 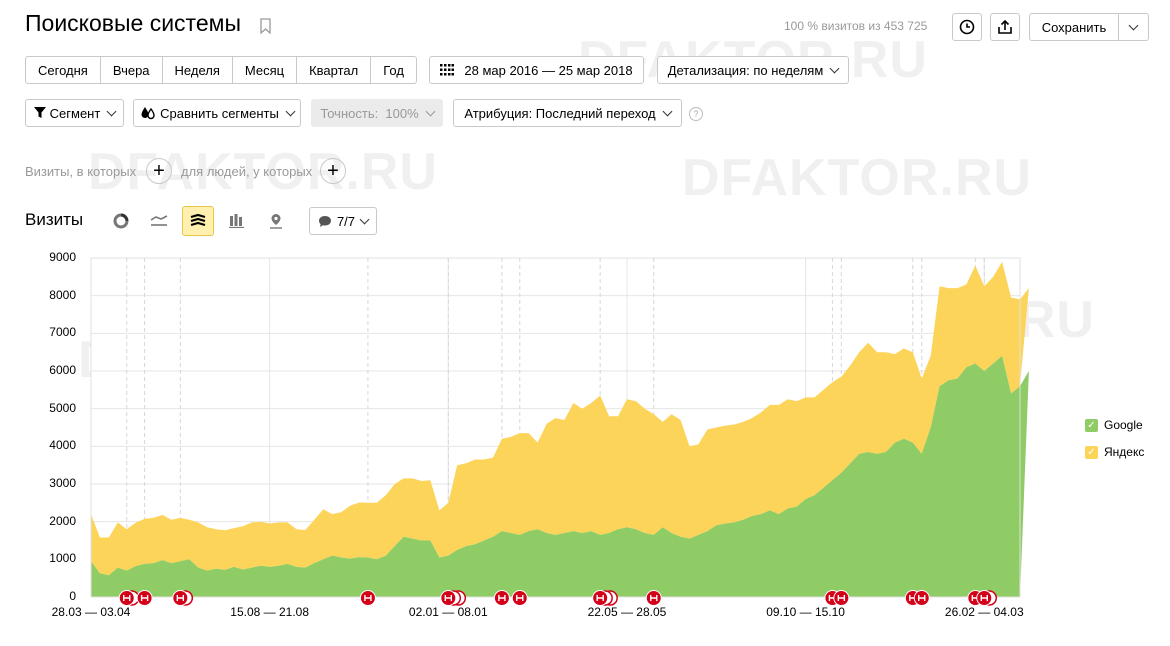 What do you see at coordinates (198, 70) in the screenshot?
I see `period-week: Неделя` at bounding box center [198, 70].